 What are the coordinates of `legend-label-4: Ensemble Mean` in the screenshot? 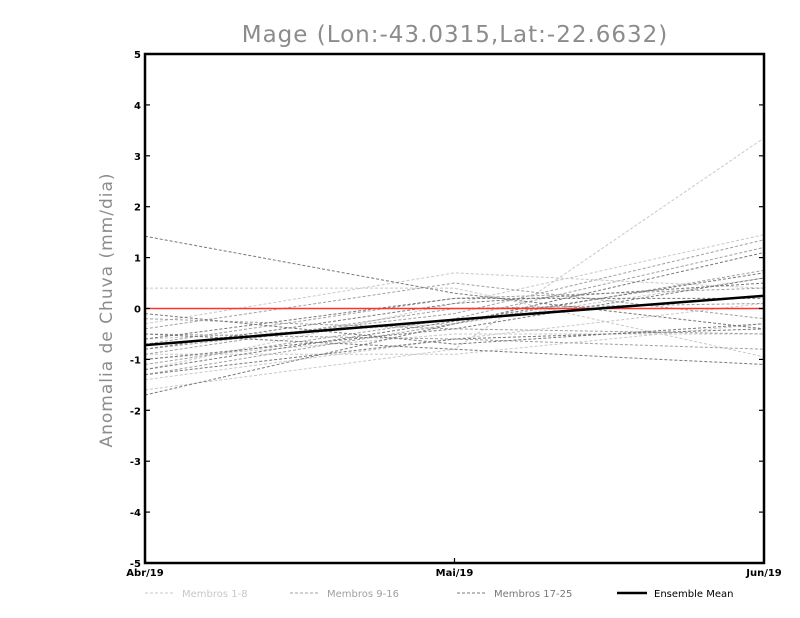 It's located at (693, 594).